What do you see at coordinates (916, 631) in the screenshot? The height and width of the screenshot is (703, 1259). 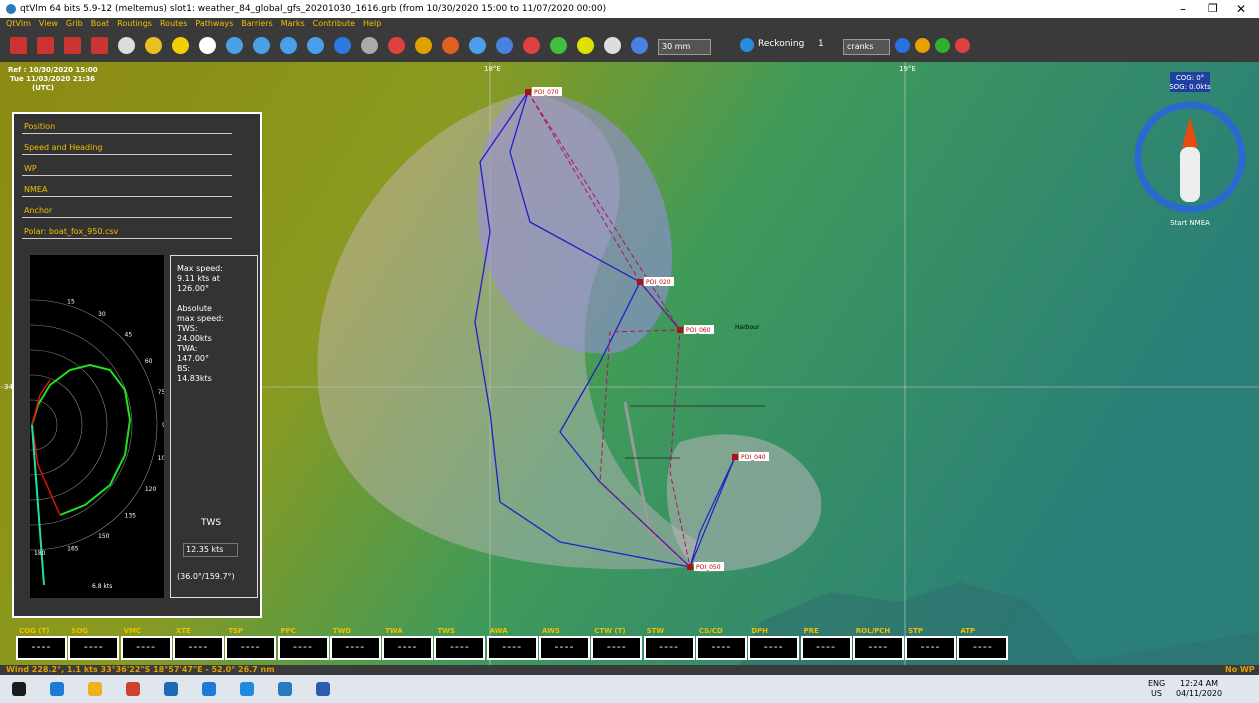 I see `instrument-label: STP` at bounding box center [916, 631].